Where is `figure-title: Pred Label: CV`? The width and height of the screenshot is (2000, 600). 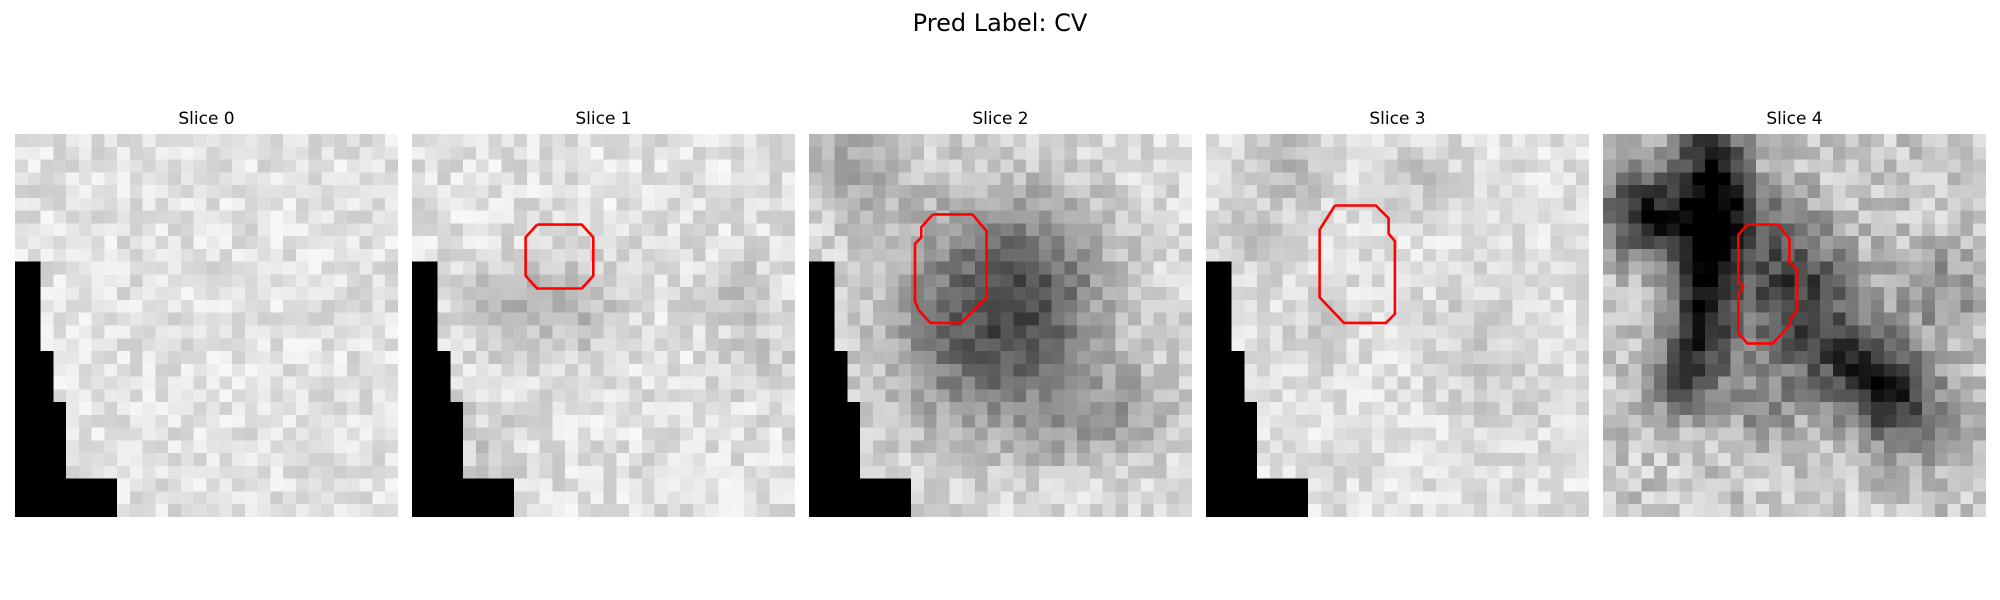 figure-title: Pred Label: CV is located at coordinates (1000, 23).